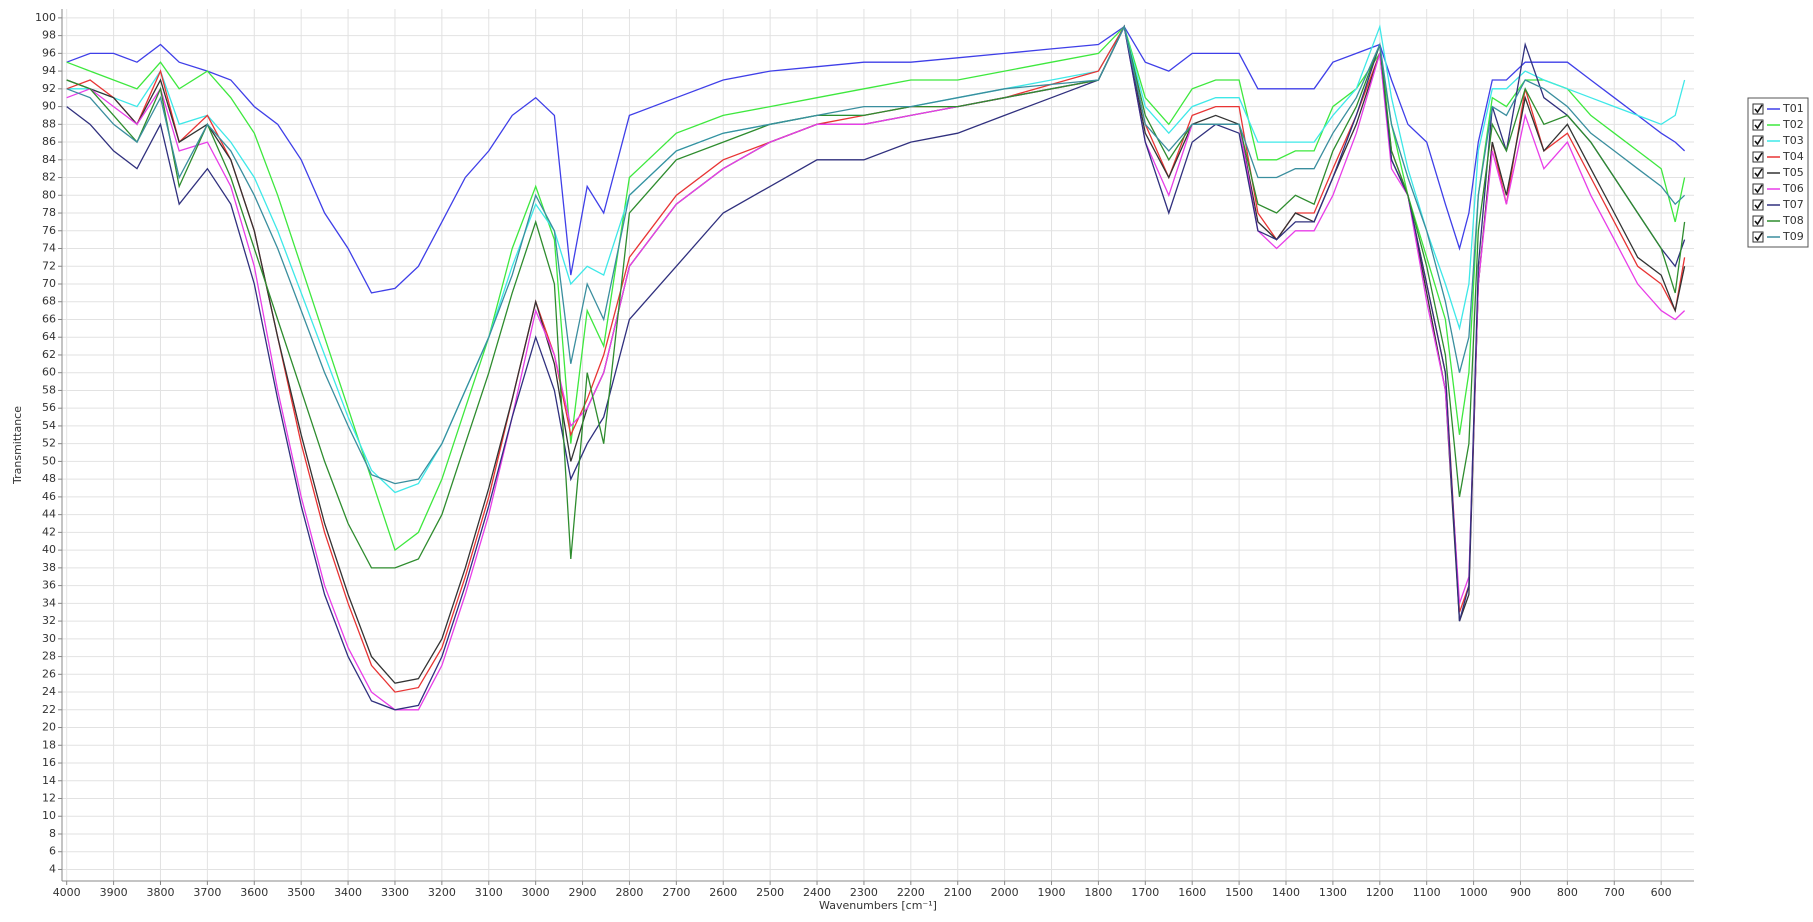 This screenshot has height=922, width=1813. What do you see at coordinates (817, 892) in the screenshot?
I see `x-tick-label: 2400` at bounding box center [817, 892].